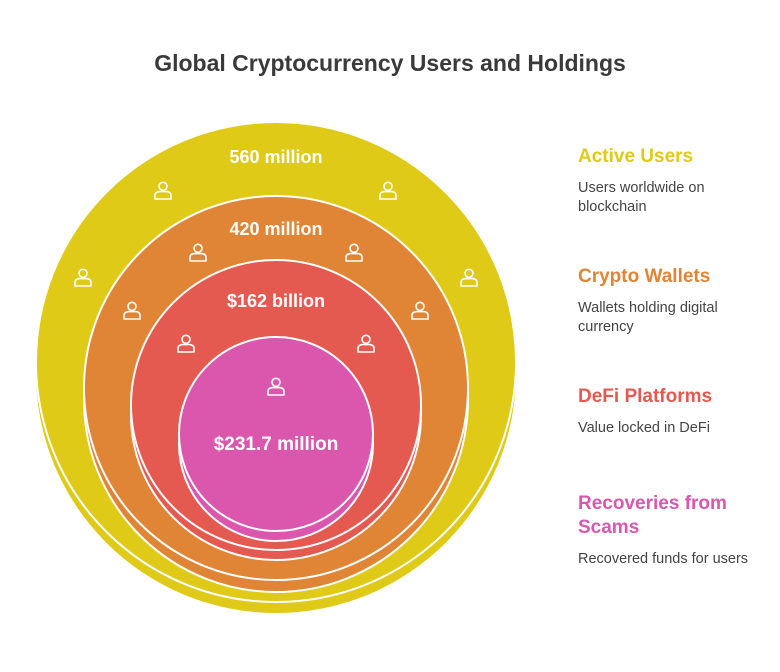  I want to click on legend-title-crypto-wallets: Crypto Wallets, so click(644, 276).